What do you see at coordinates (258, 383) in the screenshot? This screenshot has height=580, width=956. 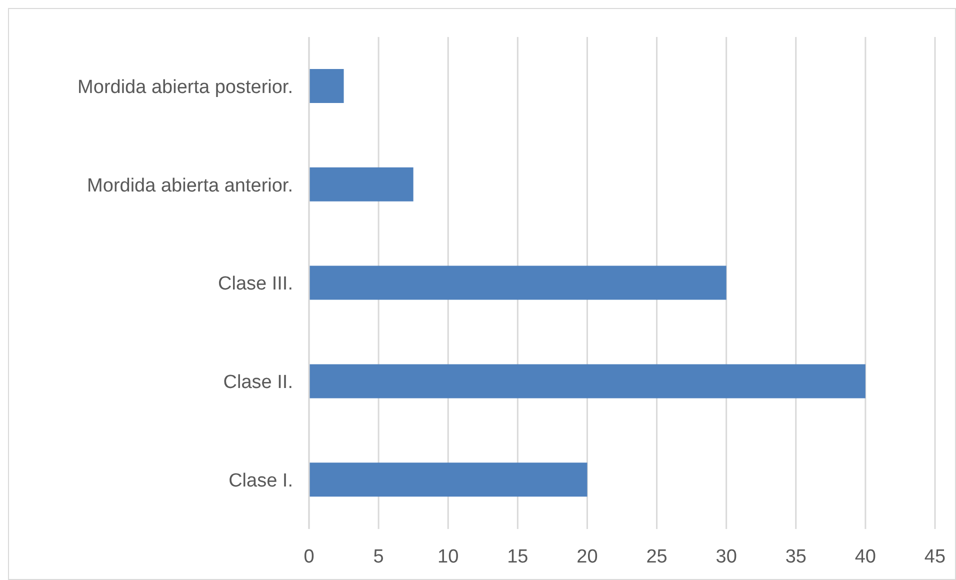 I see `y-tick-label: Clase II.` at bounding box center [258, 383].